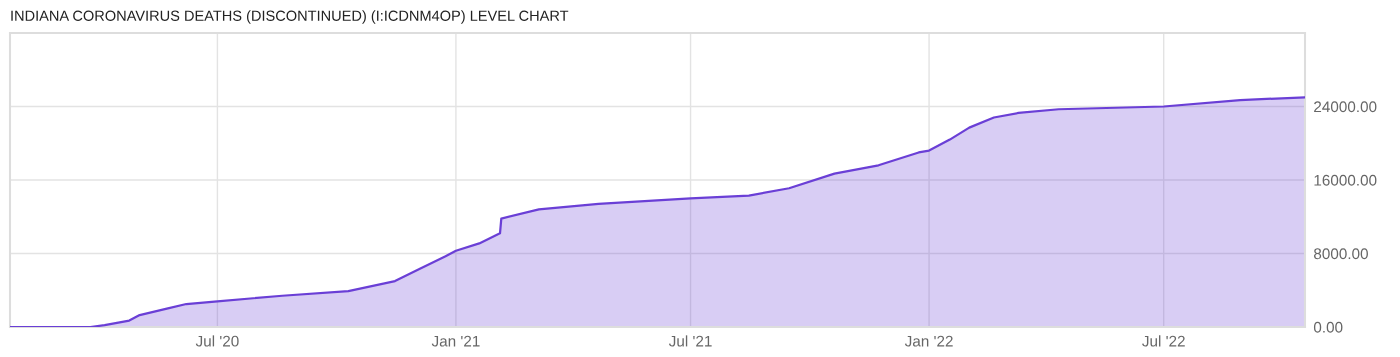 The width and height of the screenshot is (1400, 357). I want to click on x-tick-label: Jul '20, so click(217, 341).